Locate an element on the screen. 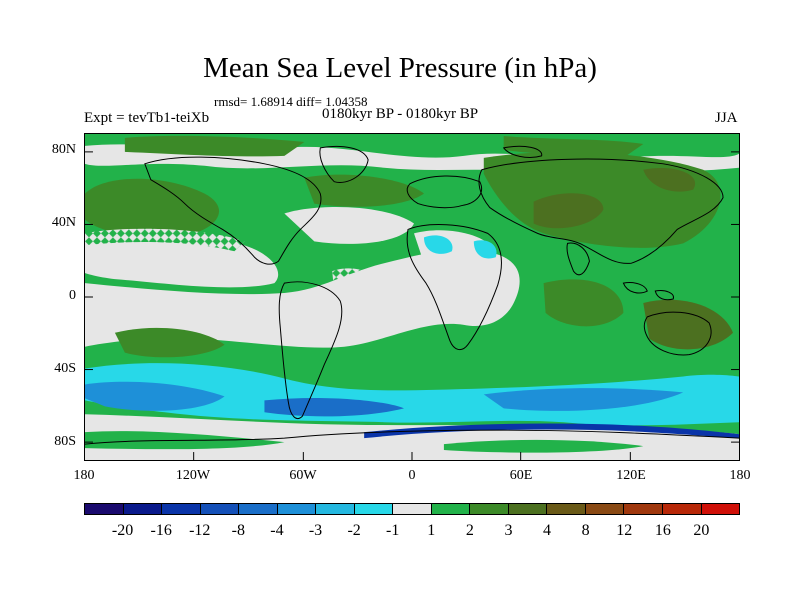 The image size is (800, 600). field-eurasia-brown2 is located at coordinates (669, 180).